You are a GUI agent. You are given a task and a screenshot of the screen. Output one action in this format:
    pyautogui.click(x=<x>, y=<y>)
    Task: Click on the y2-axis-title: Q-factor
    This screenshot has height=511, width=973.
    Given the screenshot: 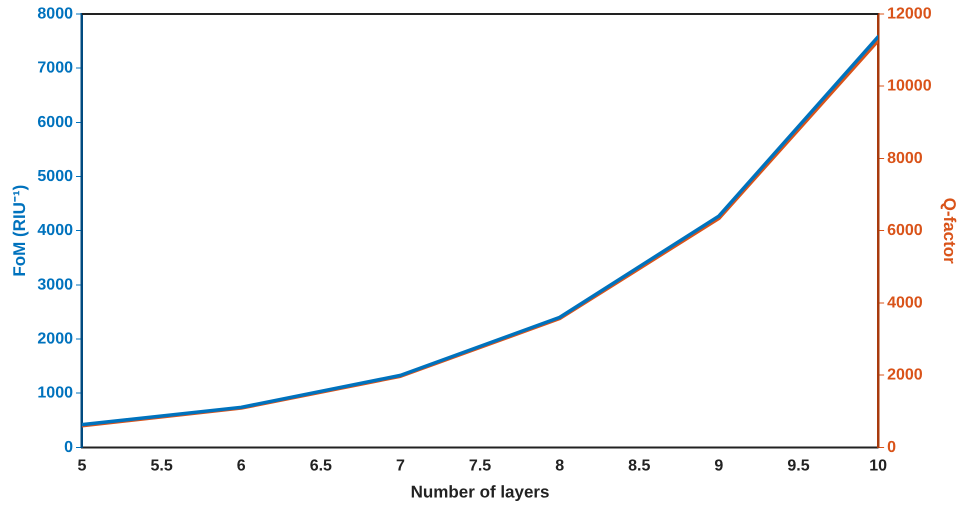 What is the action you would take?
    pyautogui.click(x=950, y=231)
    